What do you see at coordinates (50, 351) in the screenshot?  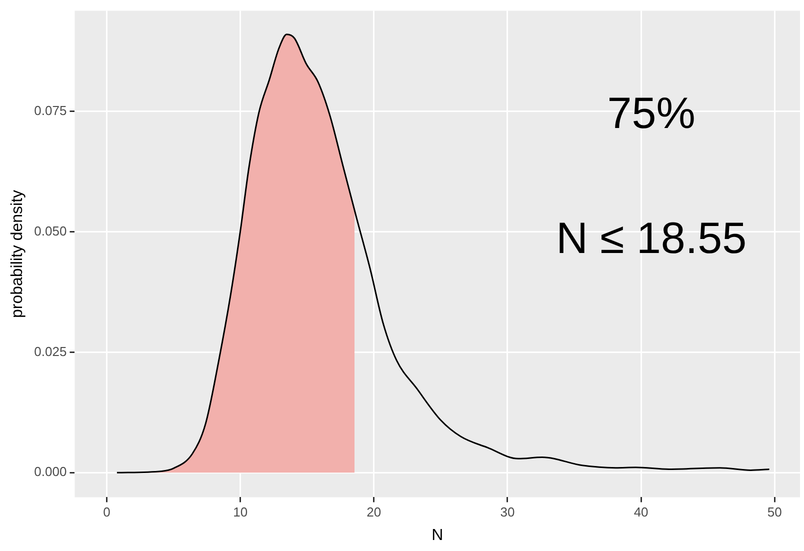 I see `y-tick-label: 0.025` at bounding box center [50, 351].